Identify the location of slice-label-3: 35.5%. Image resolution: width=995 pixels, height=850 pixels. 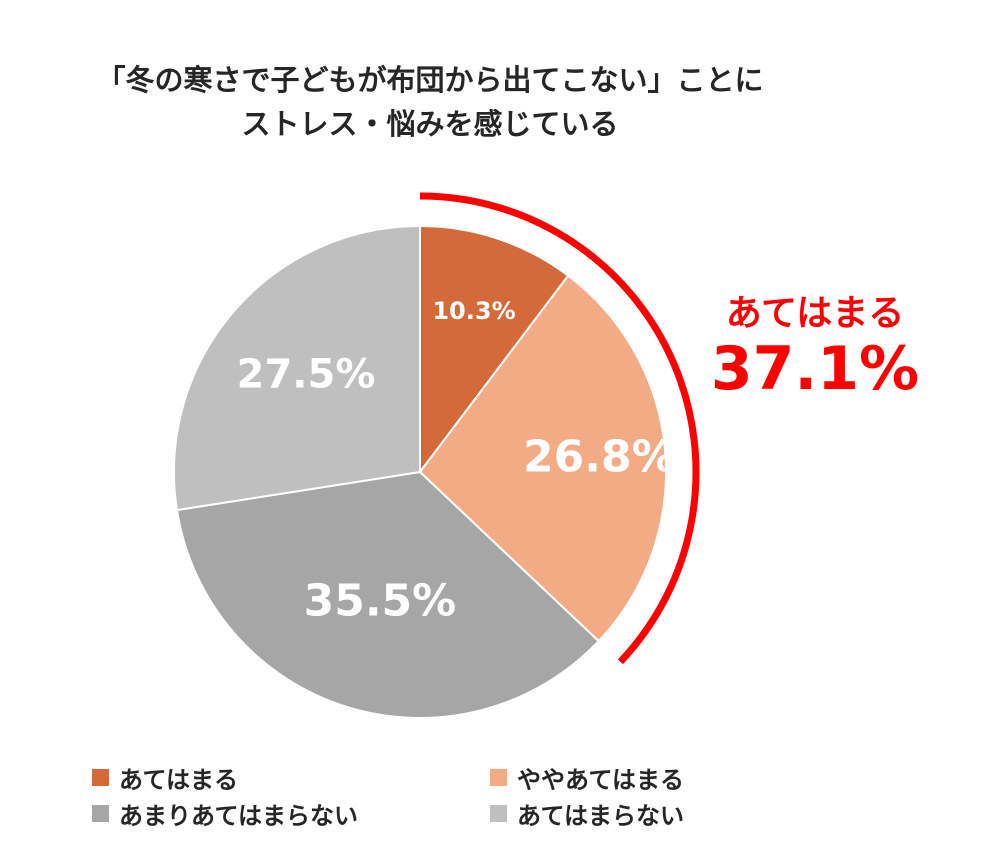
(380, 600).